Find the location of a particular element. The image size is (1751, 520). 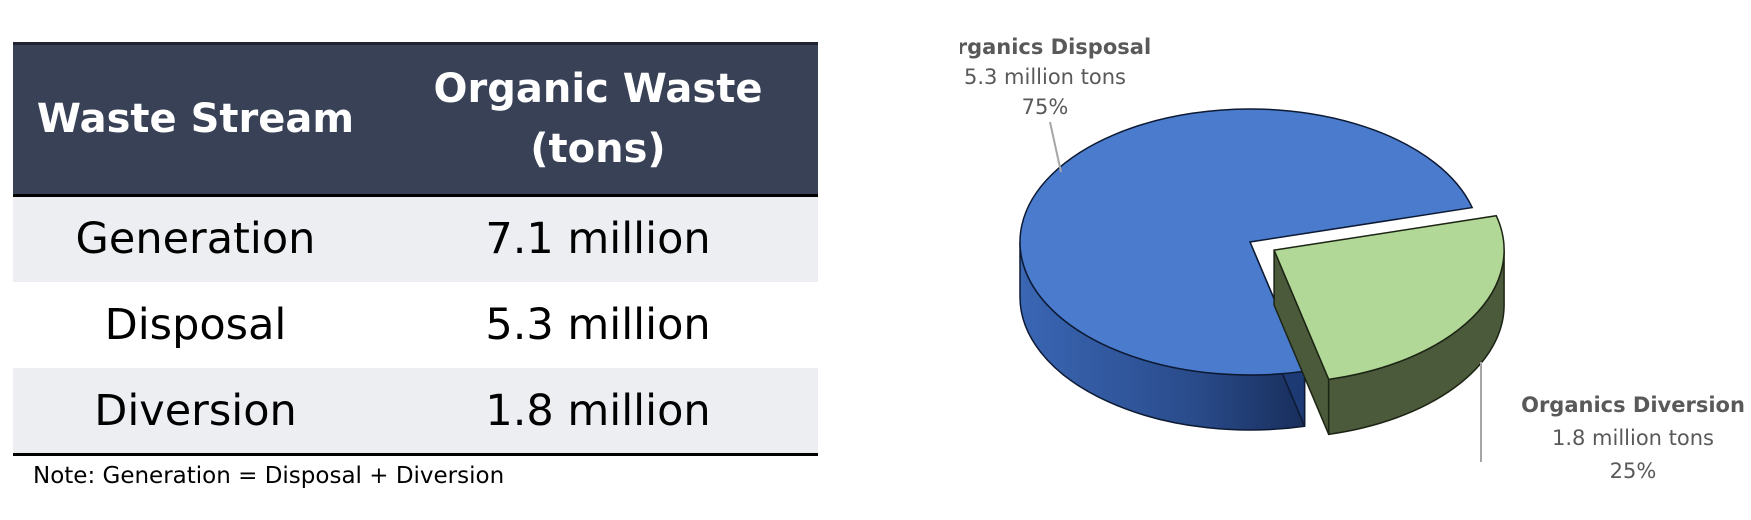

header-organic-waste-line1: Organic Waste is located at coordinates (598, 89).